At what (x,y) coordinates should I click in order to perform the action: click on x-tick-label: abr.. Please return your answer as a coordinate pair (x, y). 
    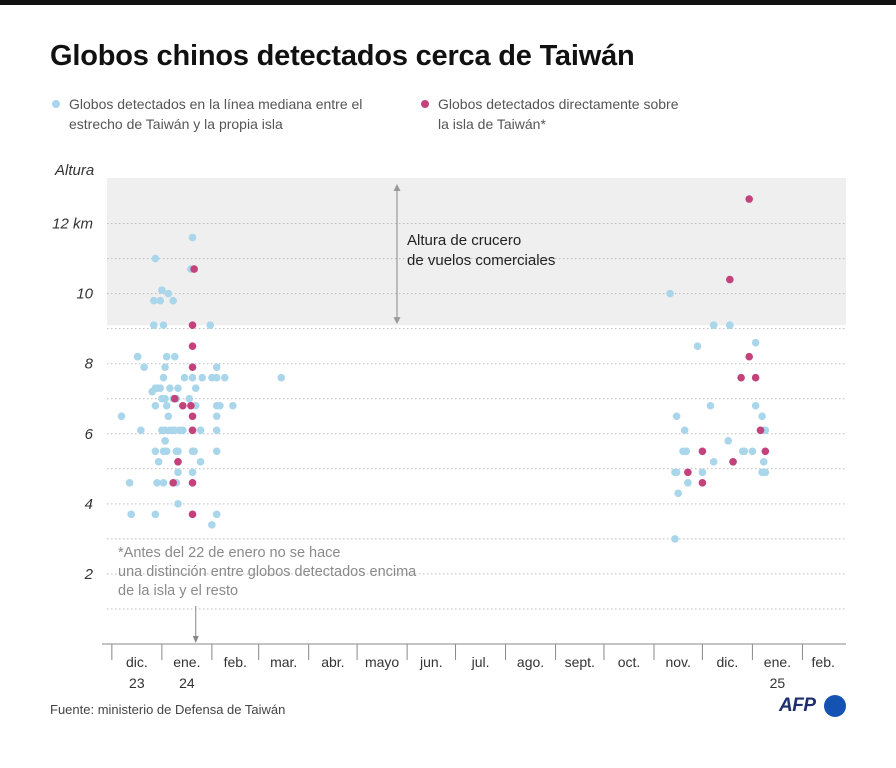
    Looking at the image, I should click on (332, 662).